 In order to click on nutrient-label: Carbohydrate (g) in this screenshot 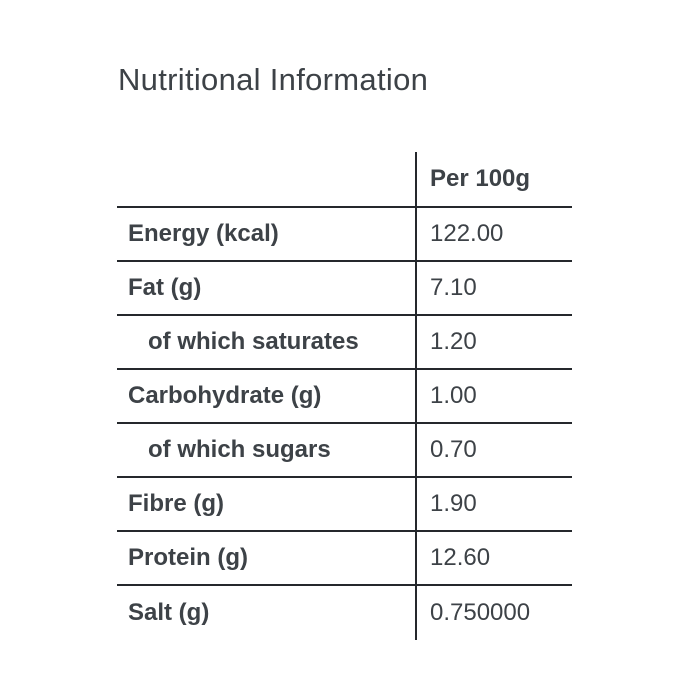, I will do `click(225, 395)`.